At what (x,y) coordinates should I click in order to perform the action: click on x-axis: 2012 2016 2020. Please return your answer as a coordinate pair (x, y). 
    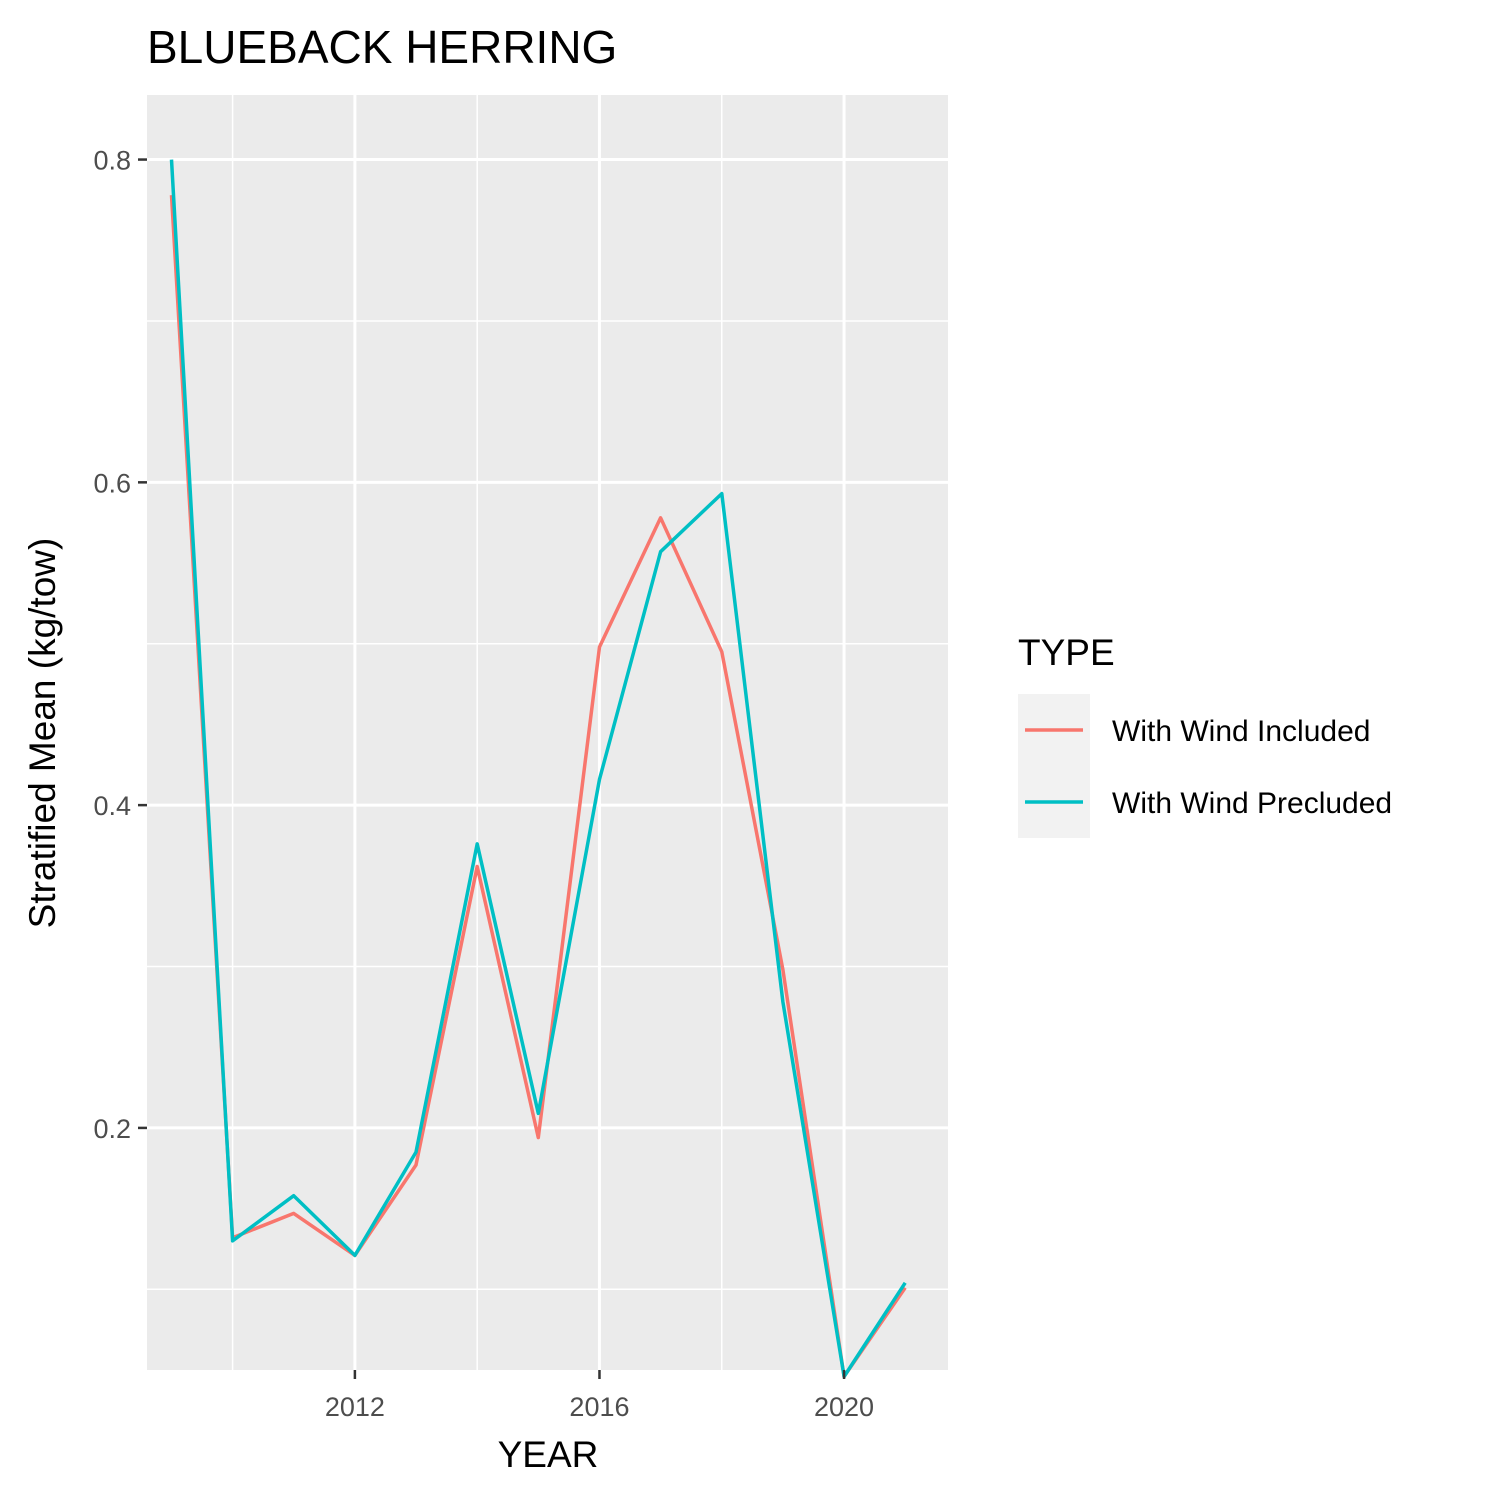
    Looking at the image, I should click on (599, 1396).